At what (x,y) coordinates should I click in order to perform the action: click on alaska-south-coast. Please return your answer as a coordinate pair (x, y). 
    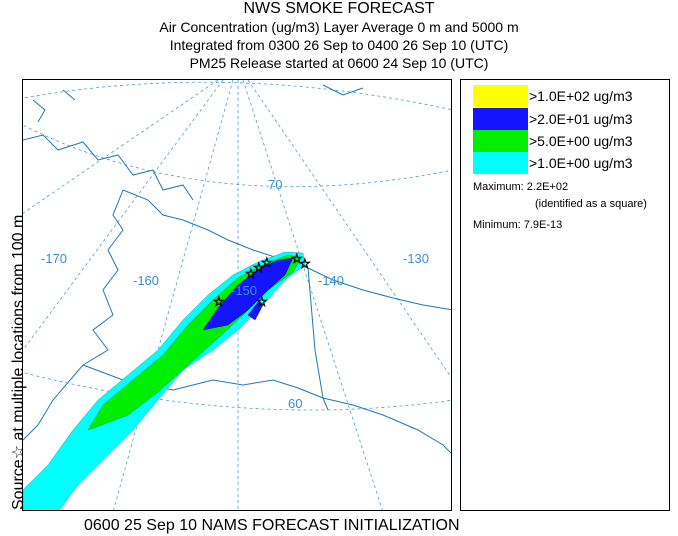
    Looking at the image, I should click on (266, 409).